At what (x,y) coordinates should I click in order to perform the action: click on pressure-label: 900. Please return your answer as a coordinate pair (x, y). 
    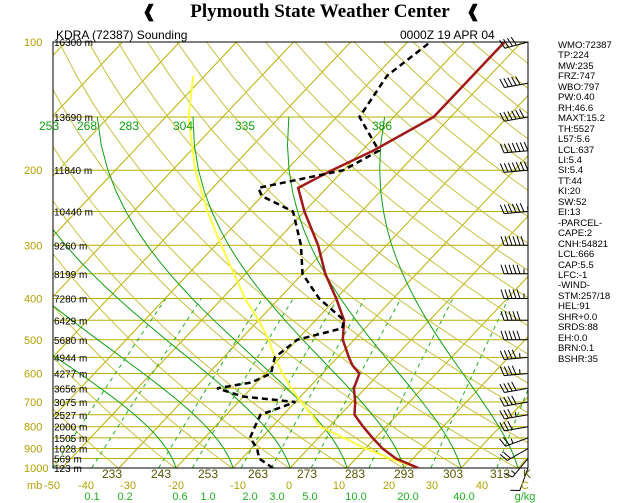
    Looking at the image, I should click on (33, 450).